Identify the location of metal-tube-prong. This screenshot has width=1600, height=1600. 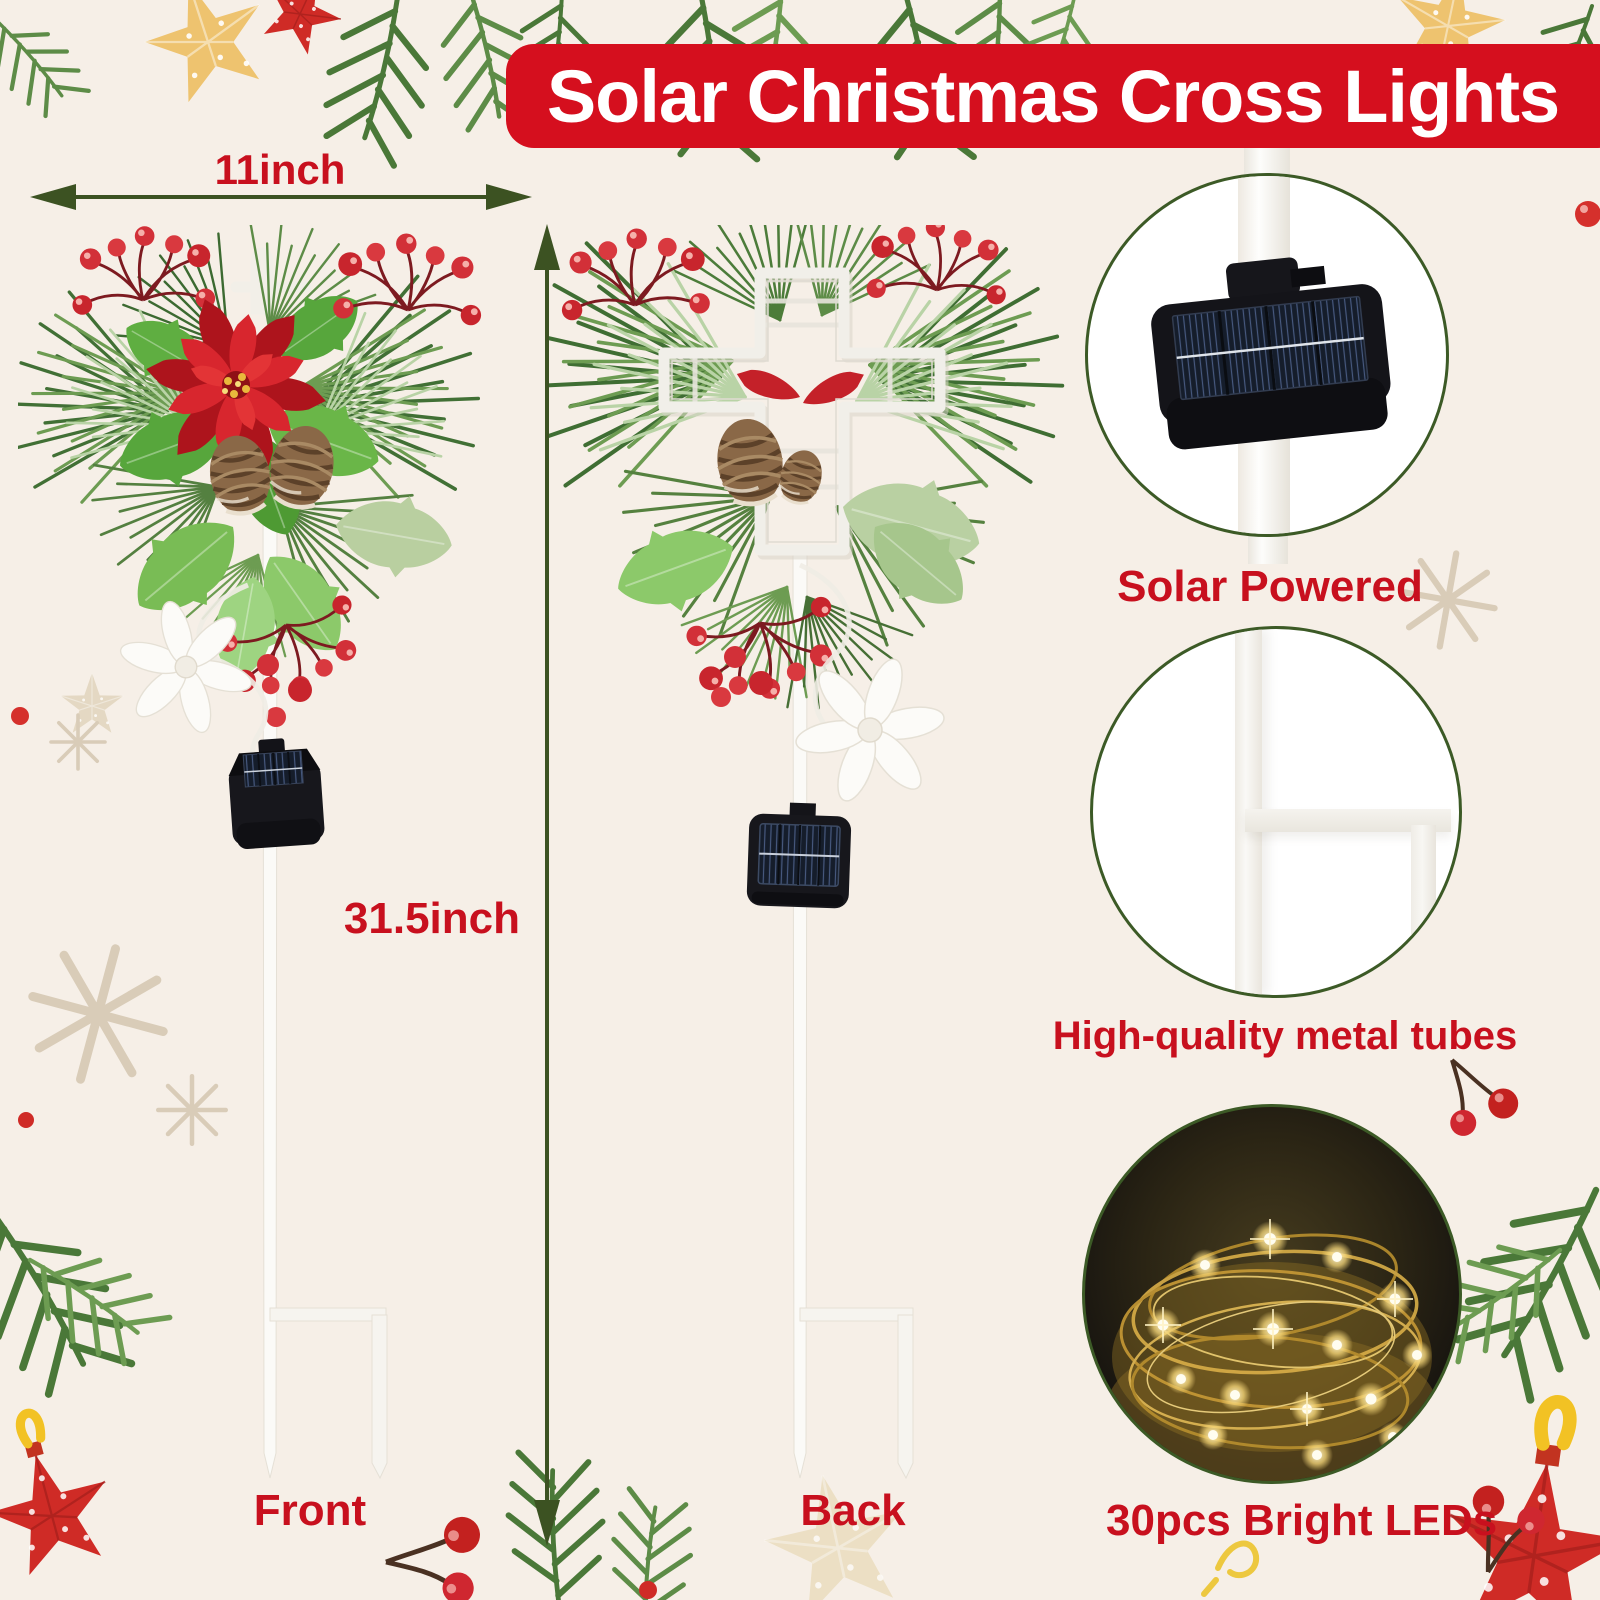
(1423, 910).